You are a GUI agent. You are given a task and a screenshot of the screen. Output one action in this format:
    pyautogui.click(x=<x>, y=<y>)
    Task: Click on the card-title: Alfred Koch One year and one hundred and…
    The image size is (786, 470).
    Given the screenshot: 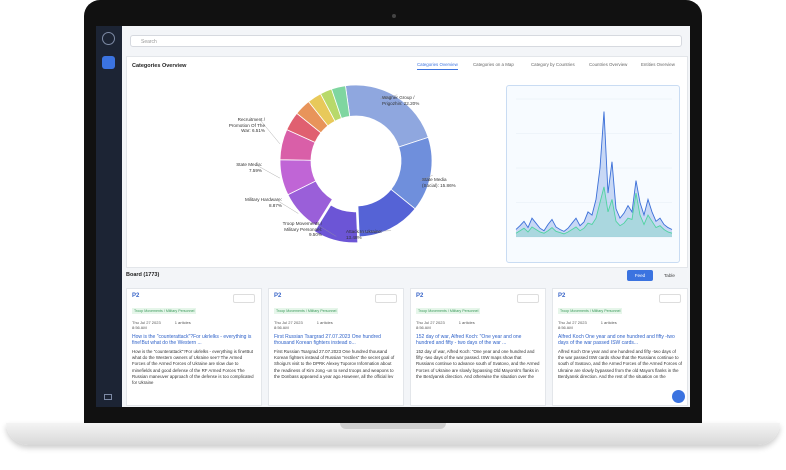 What is the action you would take?
    pyautogui.click(x=616, y=340)
    